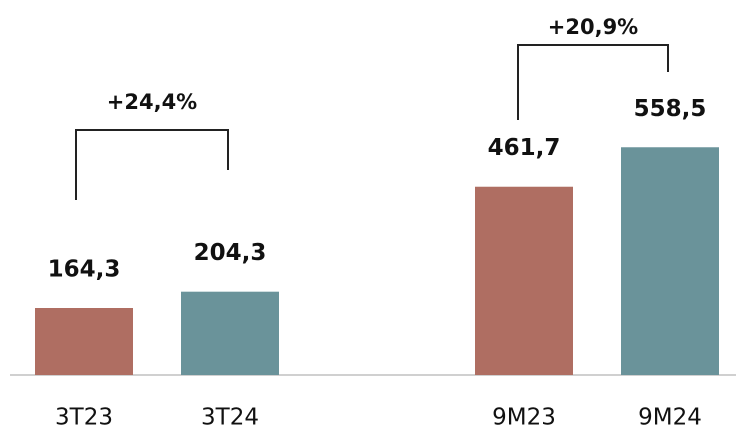 This screenshot has height=439, width=736. I want to click on value-label: 461,7, so click(524, 148).